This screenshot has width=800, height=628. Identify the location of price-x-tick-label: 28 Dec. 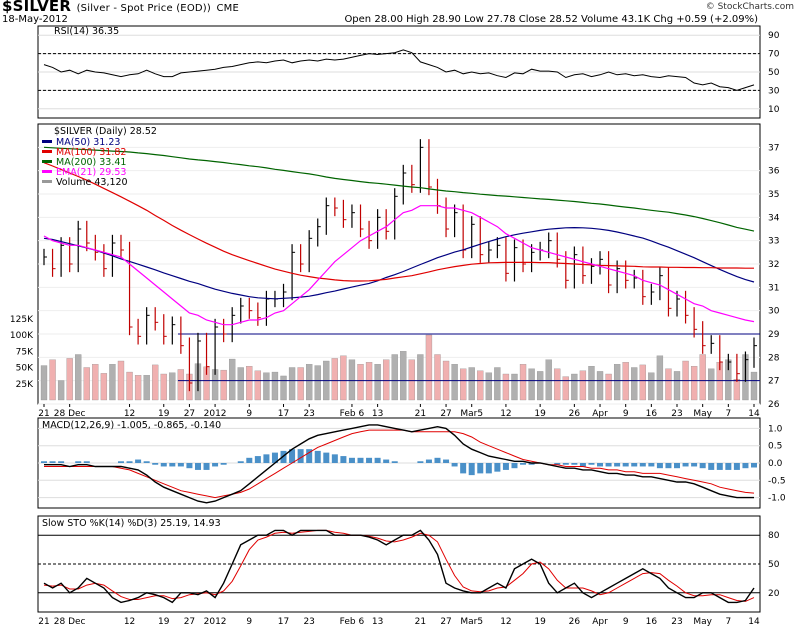
(70, 414).